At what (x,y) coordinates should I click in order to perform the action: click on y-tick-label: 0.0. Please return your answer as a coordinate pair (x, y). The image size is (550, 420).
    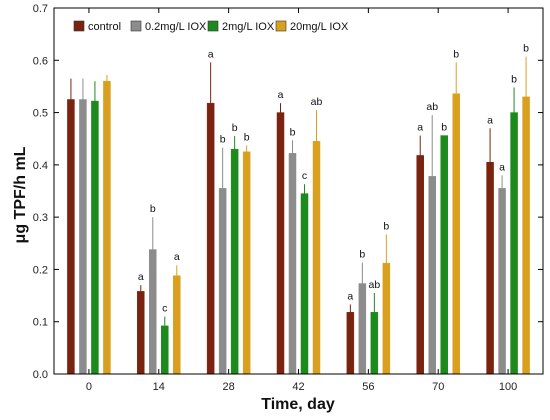
    Looking at the image, I should click on (40, 375).